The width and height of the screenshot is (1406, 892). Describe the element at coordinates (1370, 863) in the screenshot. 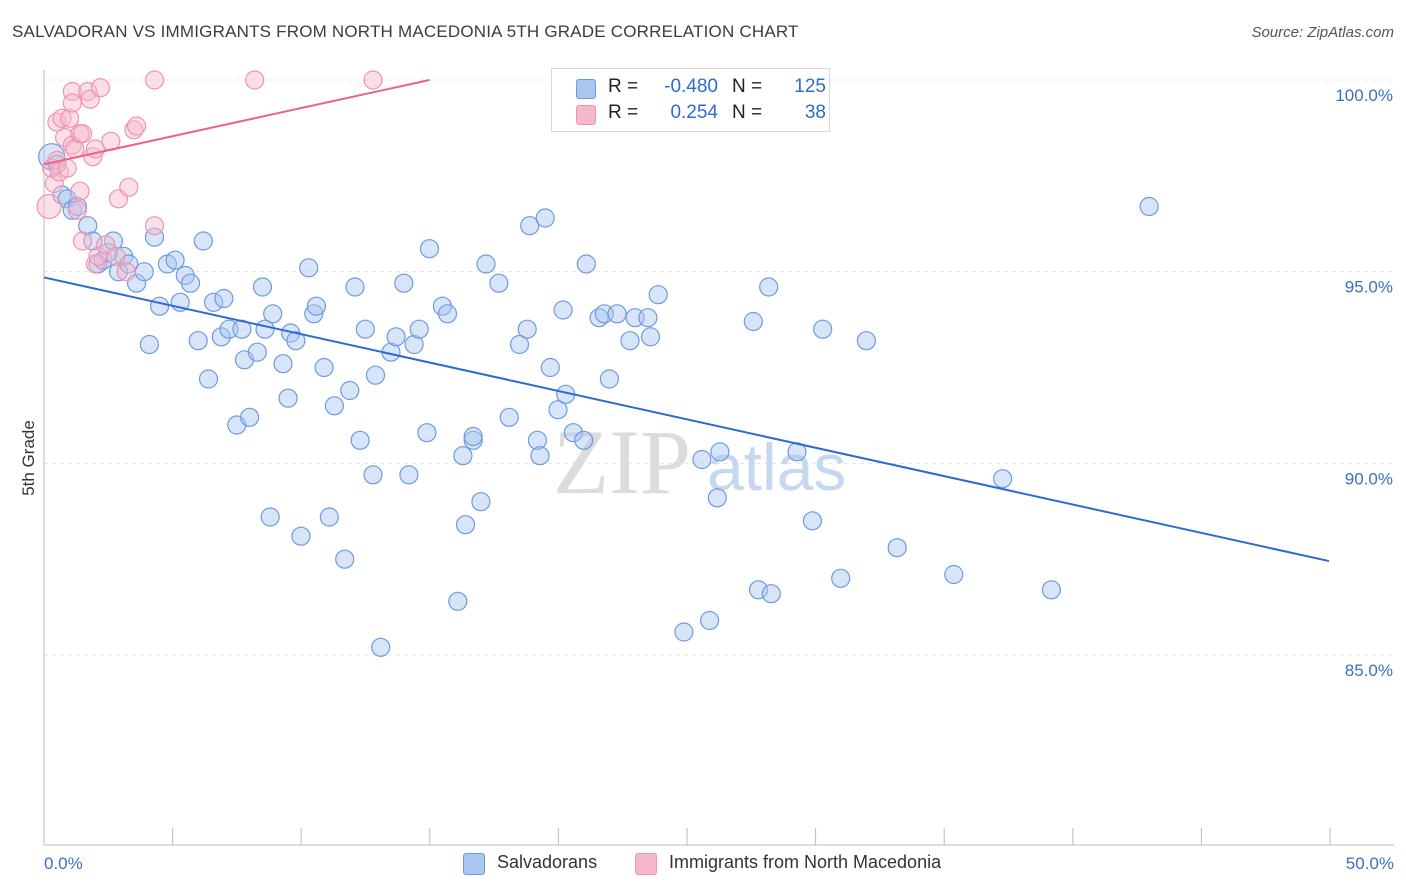

I see `x-tick-label-max: 50.0%` at that location.